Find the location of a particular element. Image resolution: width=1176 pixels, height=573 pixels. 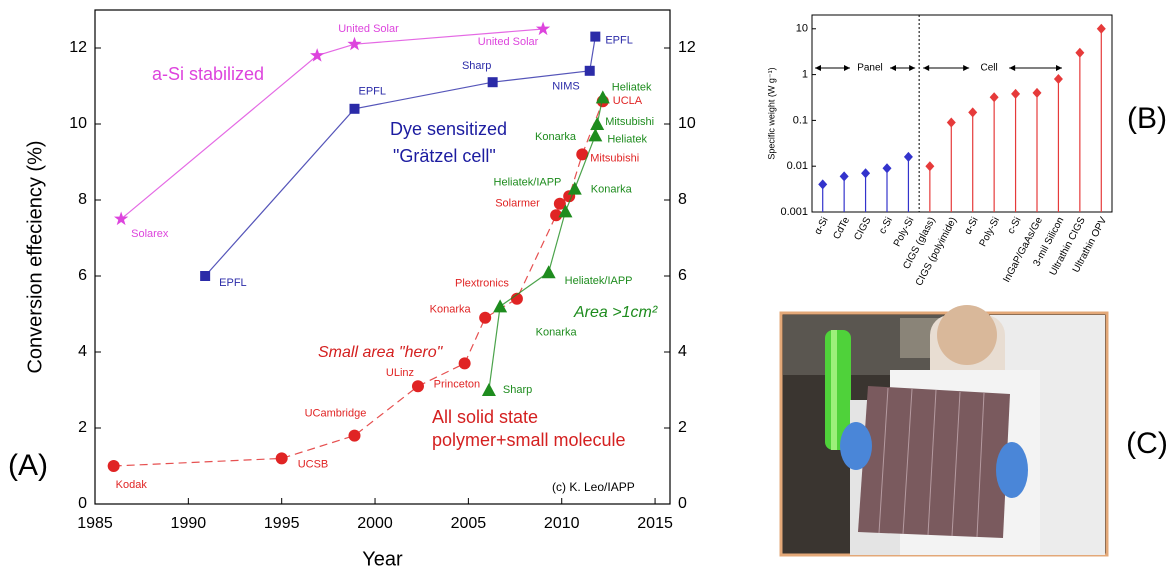

x-axis-title: Year is located at coordinates (382, 559).